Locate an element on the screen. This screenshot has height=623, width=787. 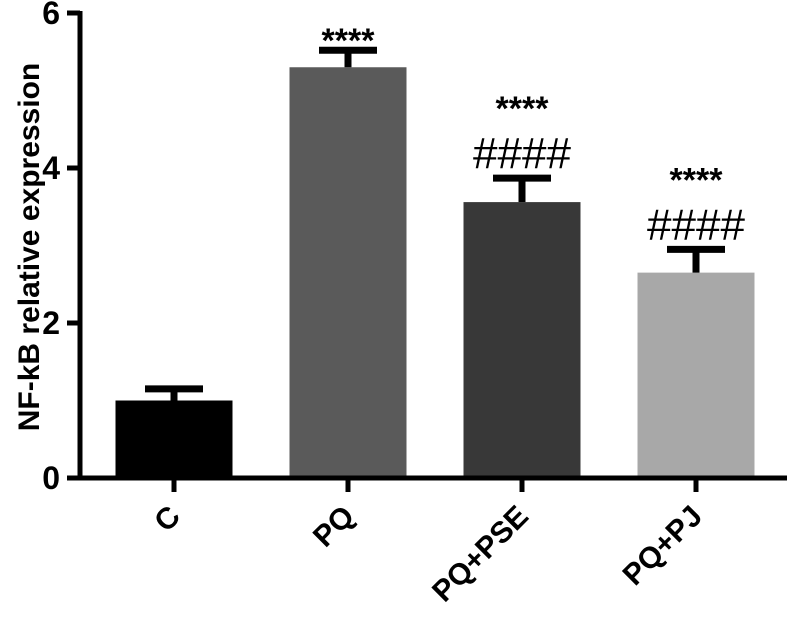
y-axis: 0 2 4 6 is located at coordinates (62, 248).